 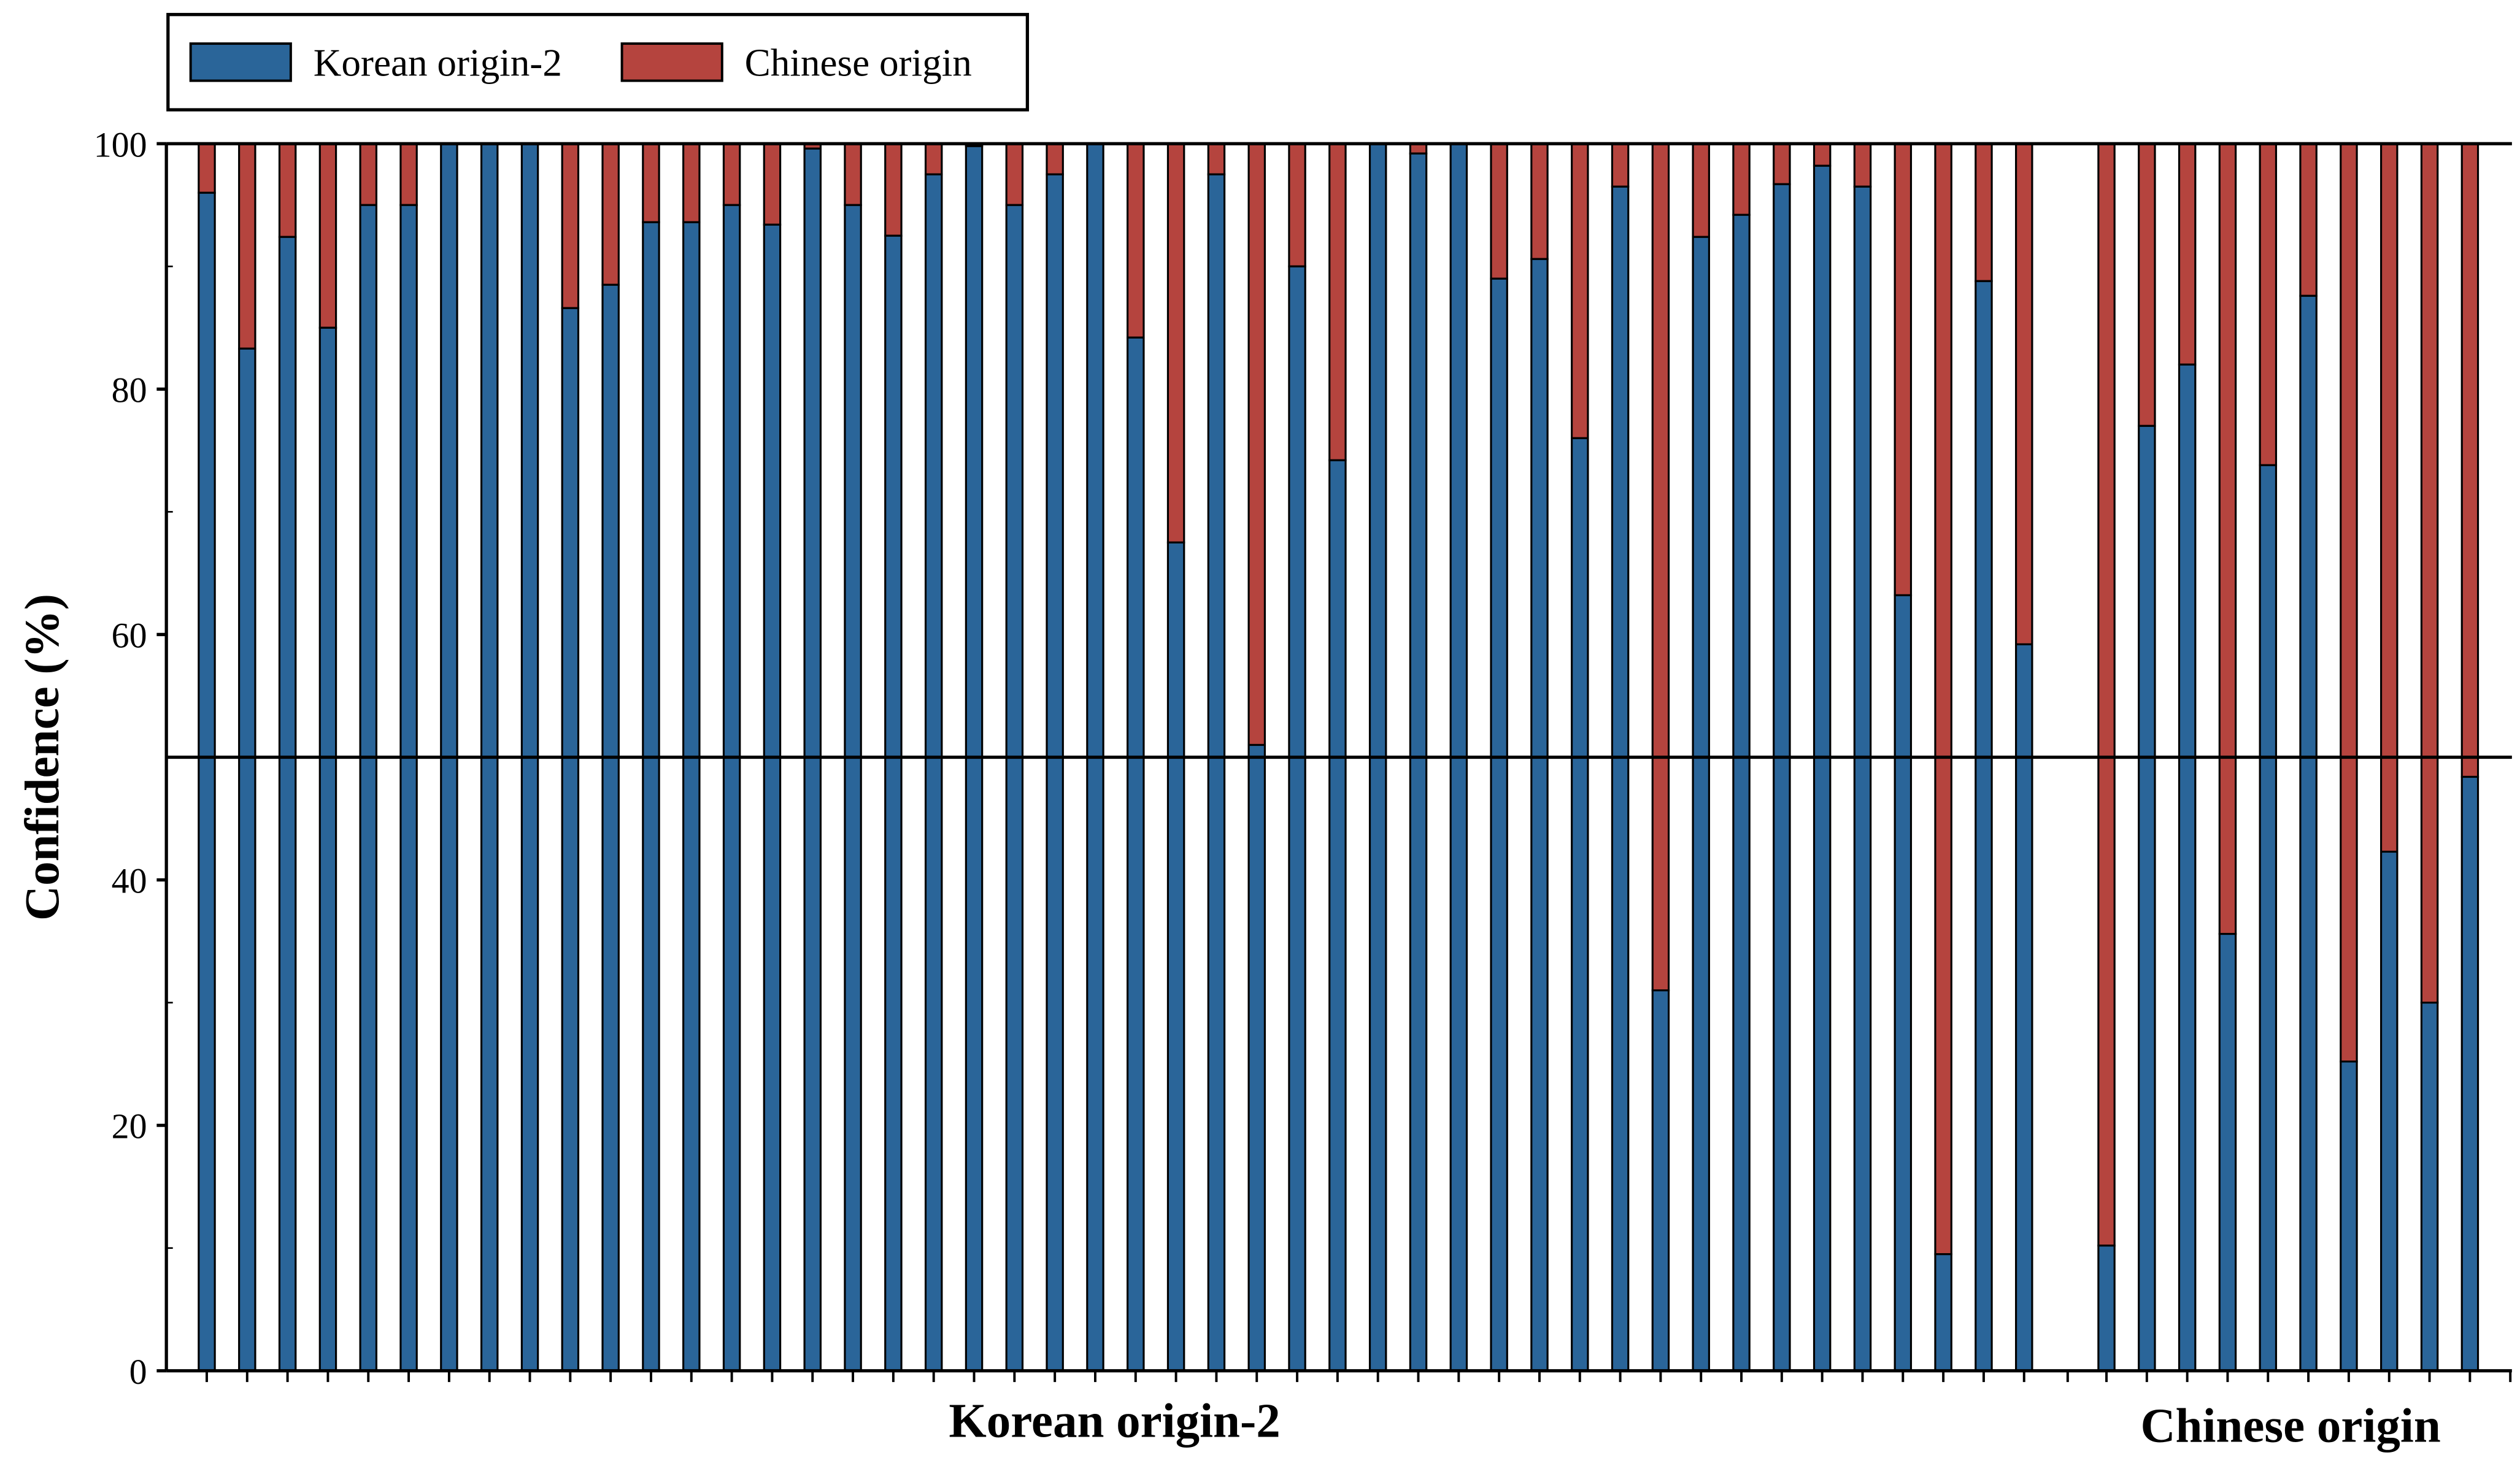 I want to click on legend-swatch-chinese-origin, so click(x=672, y=62).